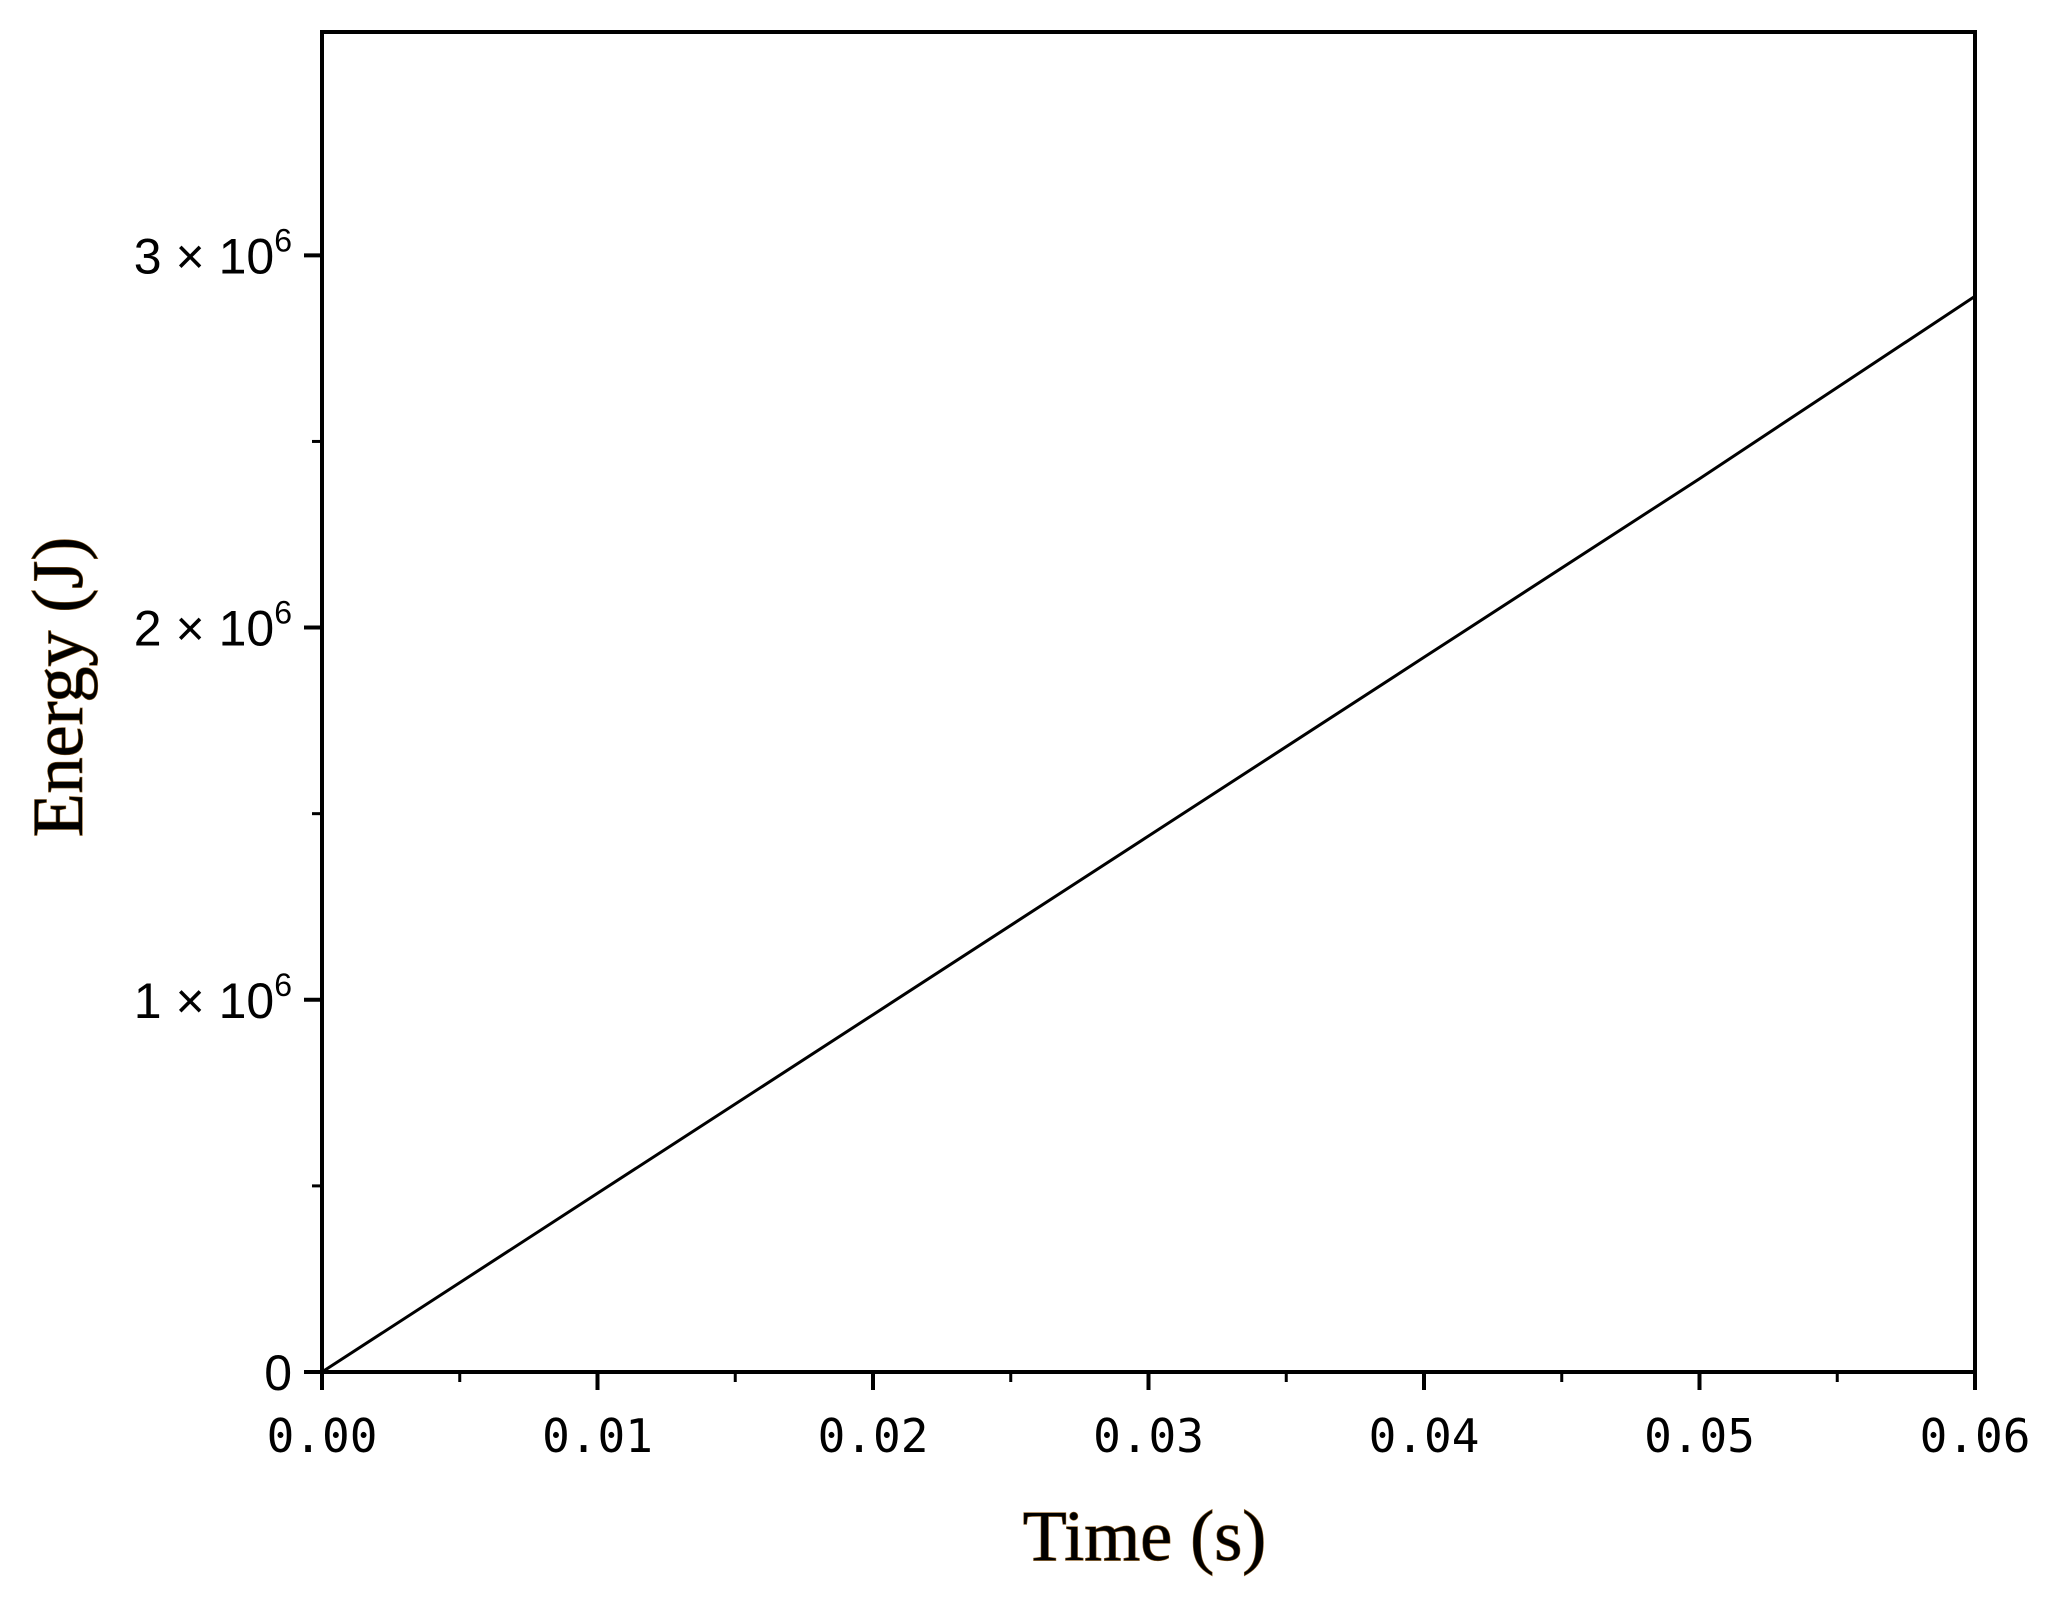 The image size is (2048, 1603). I want to click on y-axis-label: Energy (J), so click(58, 687).